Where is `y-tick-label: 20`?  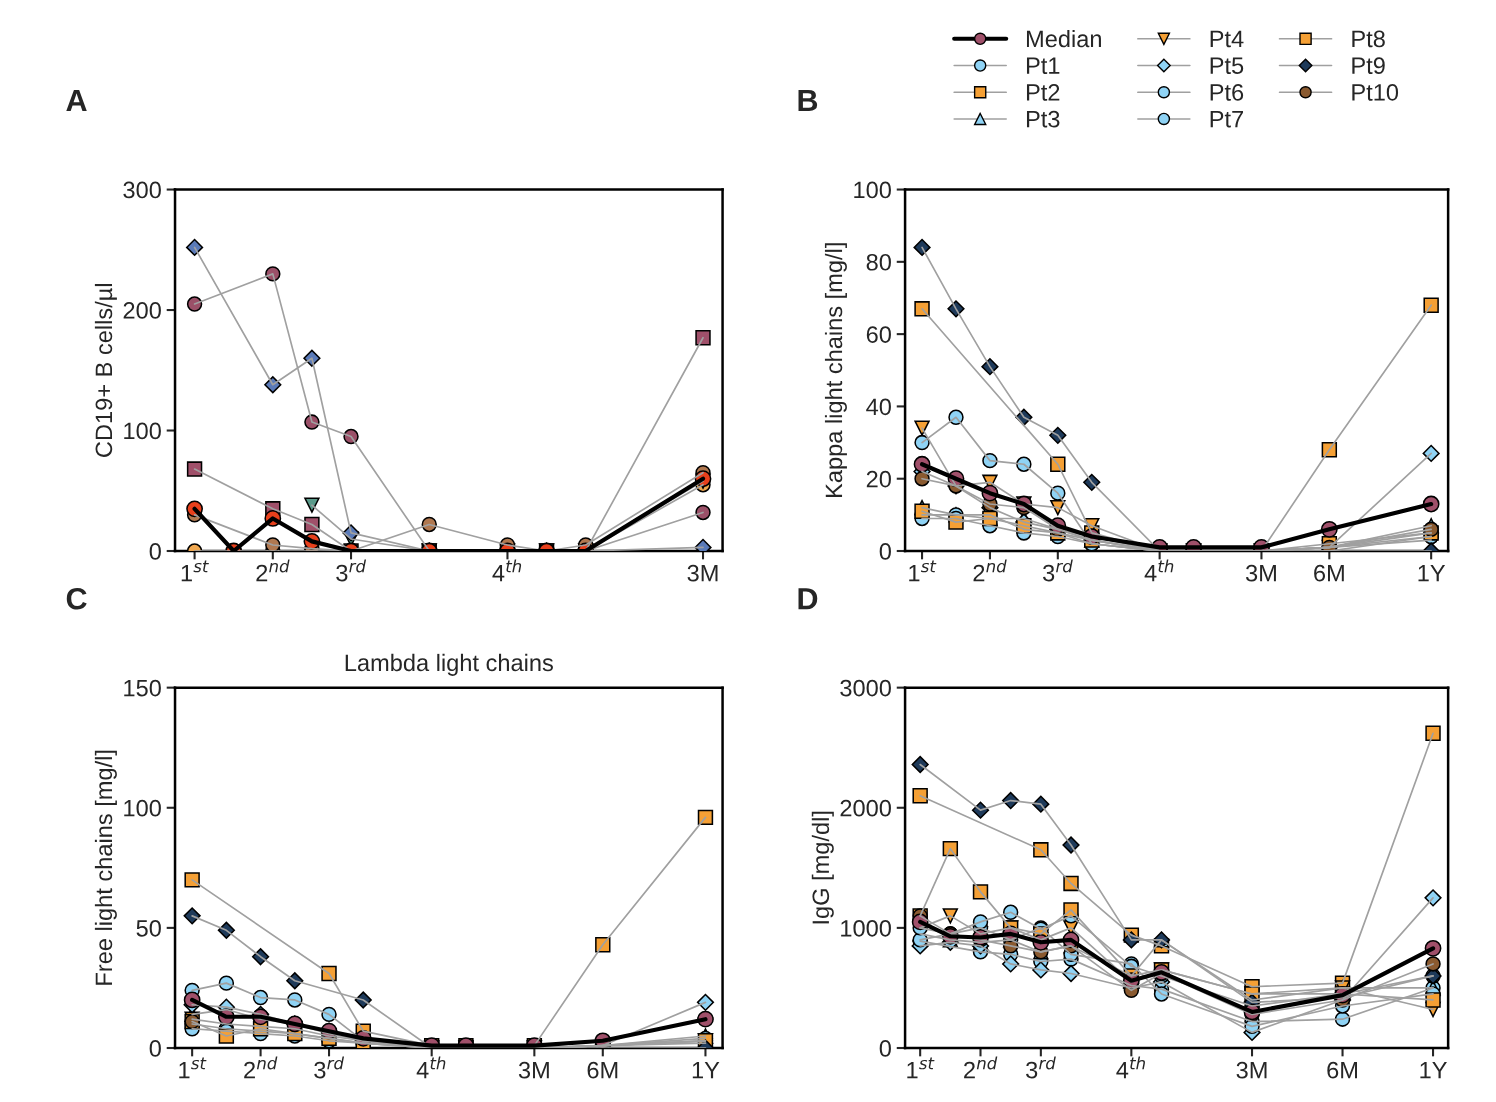
y-tick-label: 20 is located at coordinates (878, 479).